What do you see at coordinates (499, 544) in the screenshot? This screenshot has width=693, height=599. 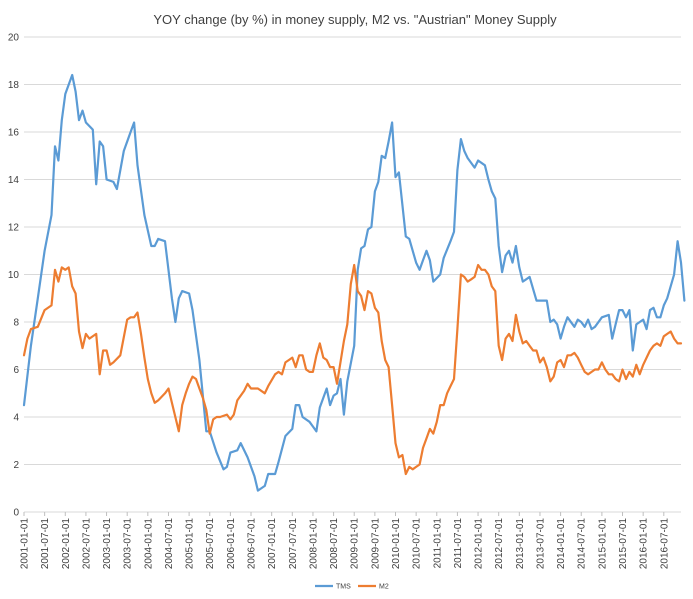 I see `x-tick-label: 2012-07-01` at bounding box center [499, 544].